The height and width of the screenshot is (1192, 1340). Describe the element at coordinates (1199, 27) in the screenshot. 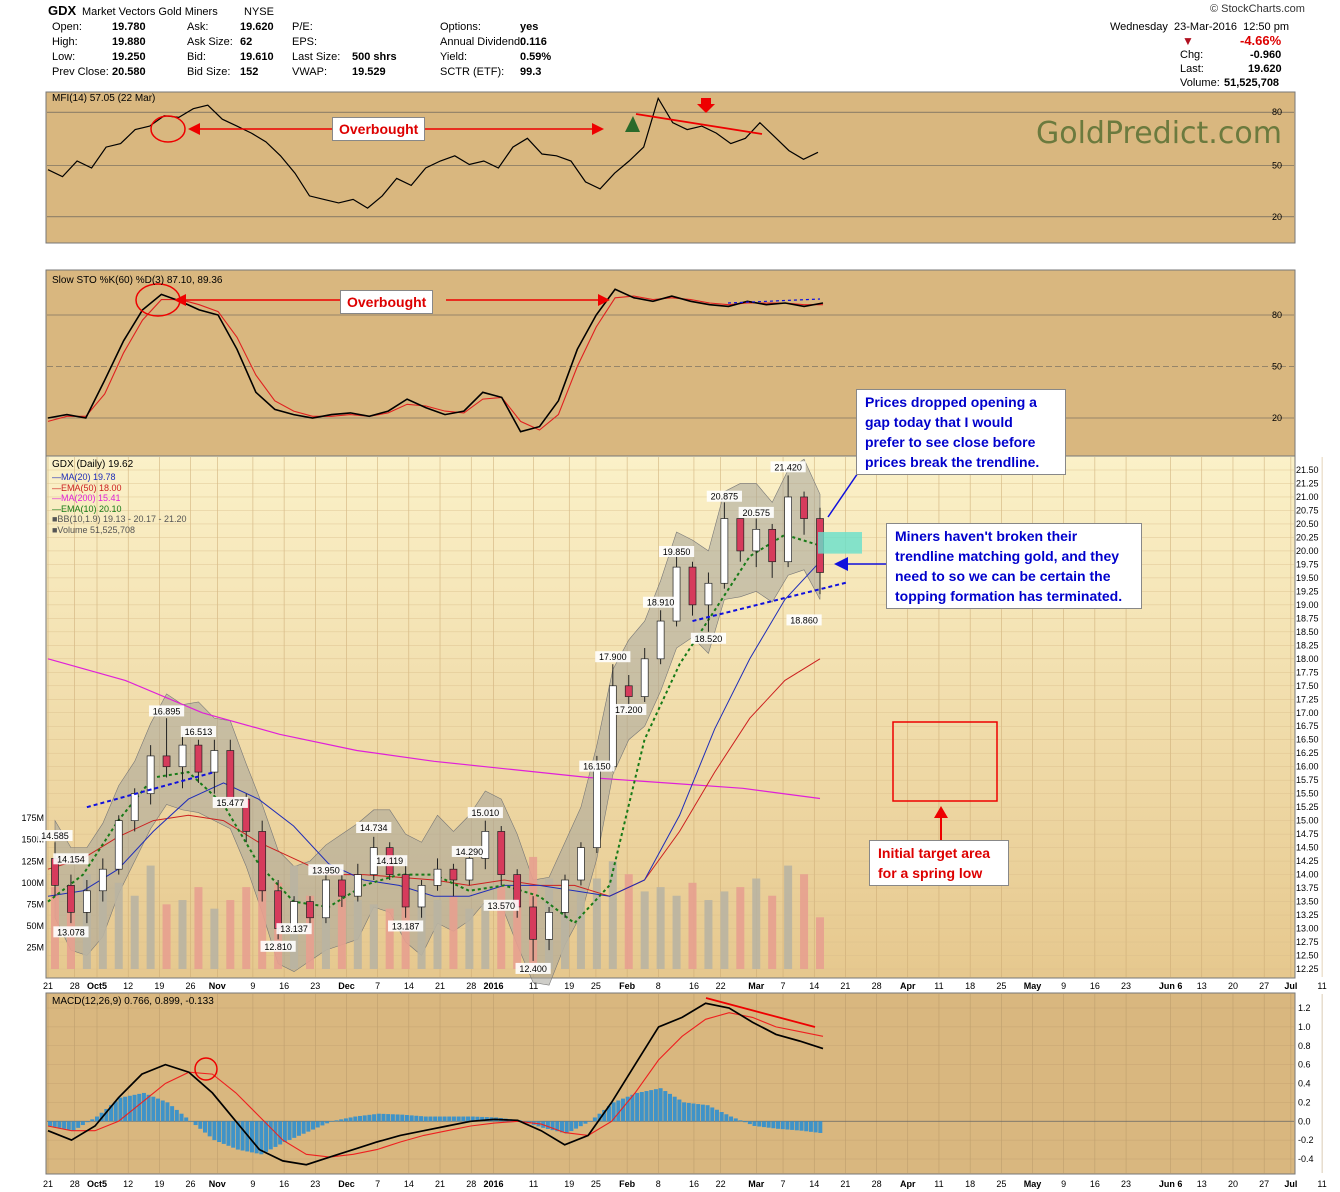

I see `quote-date: Wednesday 23-Mar-2016 12:50 pm` at that location.